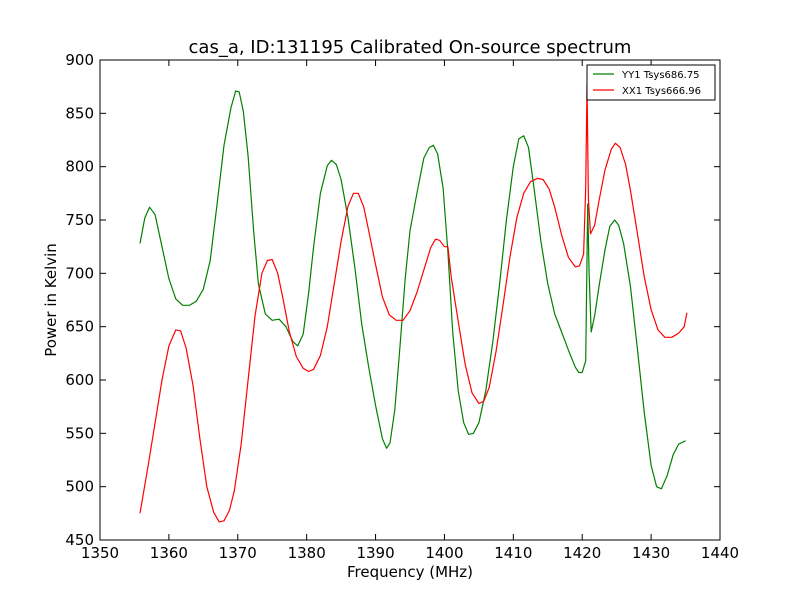  Describe the element at coordinates (79, 380) in the screenshot. I see `y-tick-label: 600` at that location.